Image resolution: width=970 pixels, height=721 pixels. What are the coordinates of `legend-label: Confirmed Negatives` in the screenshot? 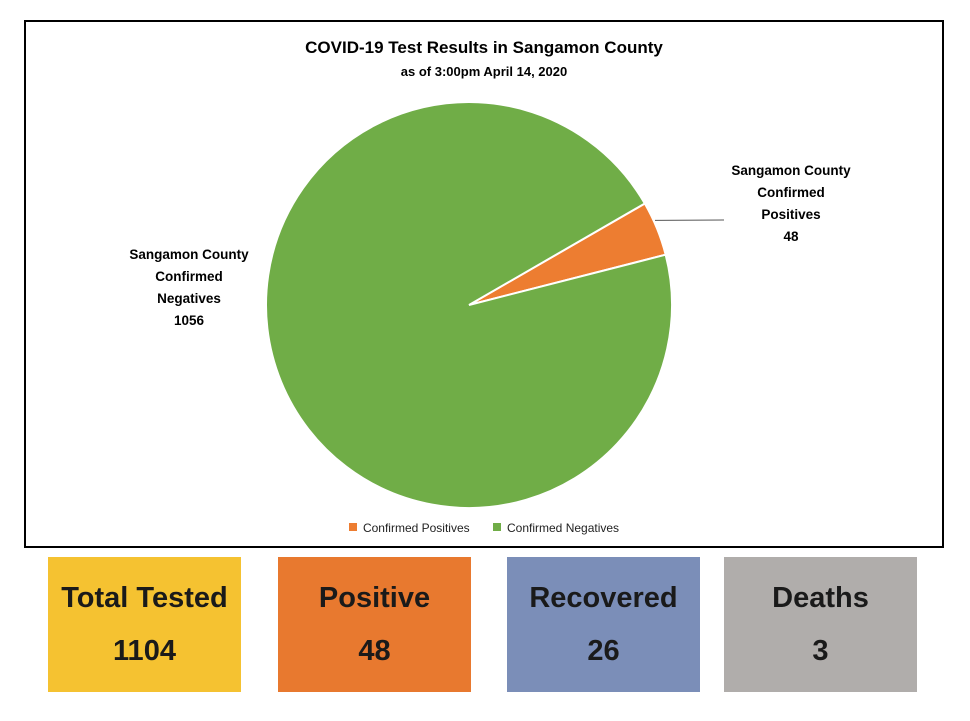 It's located at (563, 528).